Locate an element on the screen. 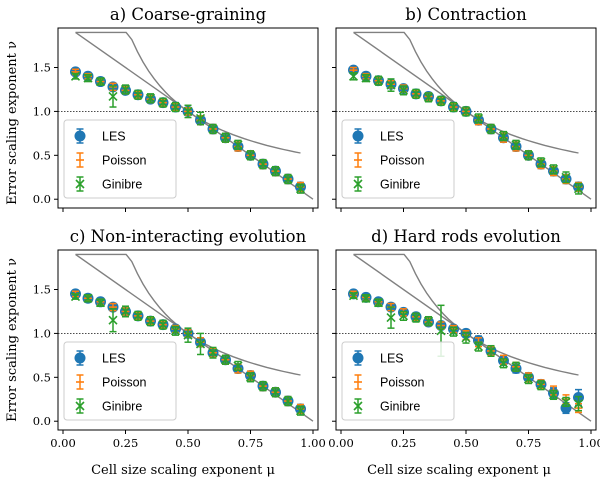 The width and height of the screenshot is (600, 484). x-axis-label-right: Cell size scaling exponent μ is located at coordinates (459, 470).